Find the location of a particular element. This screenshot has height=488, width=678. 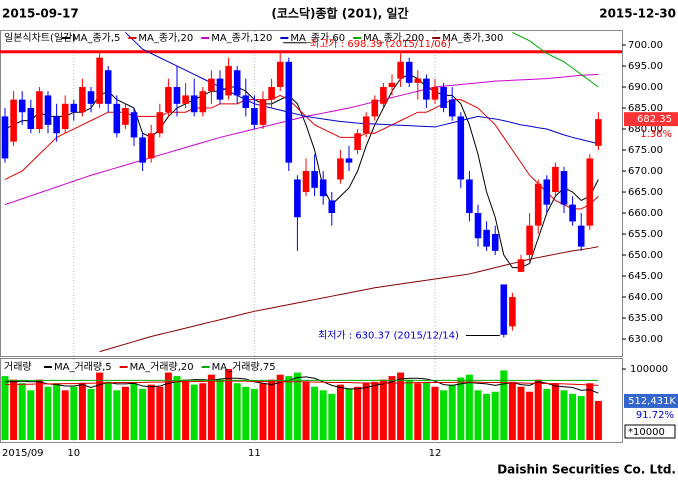

legend-label: MA_종가,120 is located at coordinates (241, 38).